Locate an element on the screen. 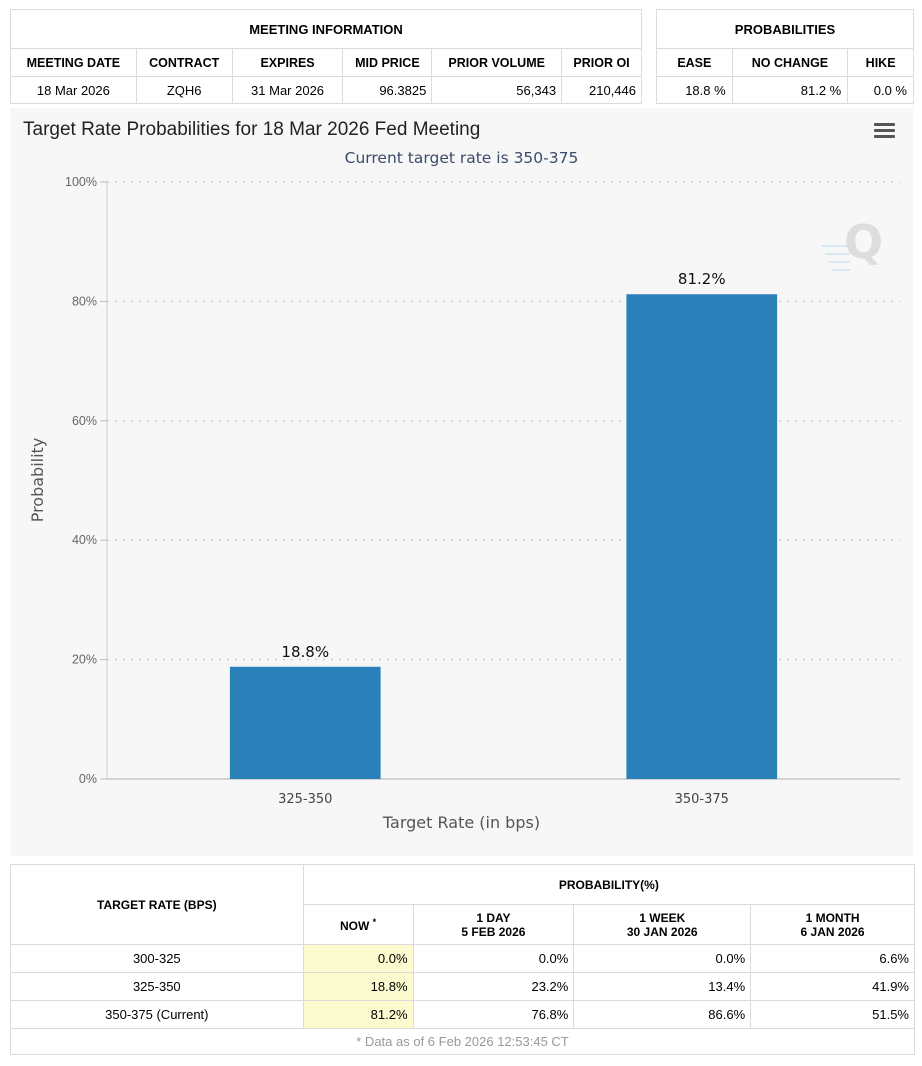  table-row: 300-325 0.0% 0.0% 0.0% 6.6% is located at coordinates (462, 958).